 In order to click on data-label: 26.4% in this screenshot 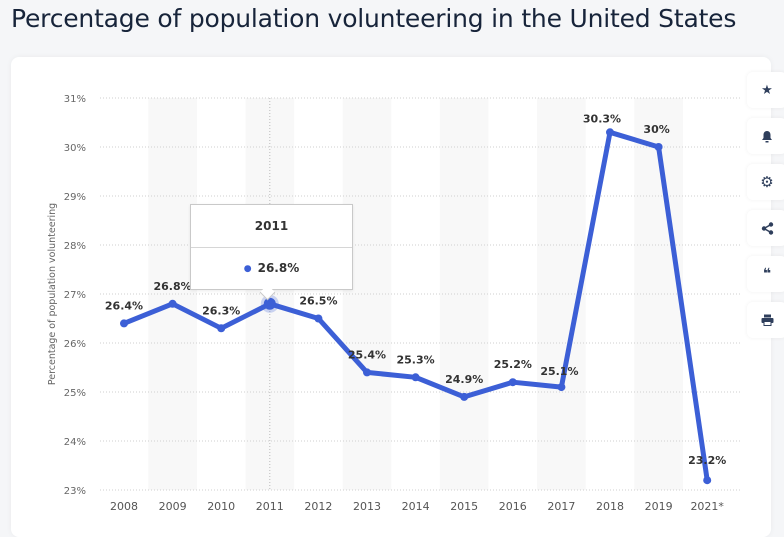, I will do `click(124, 305)`.